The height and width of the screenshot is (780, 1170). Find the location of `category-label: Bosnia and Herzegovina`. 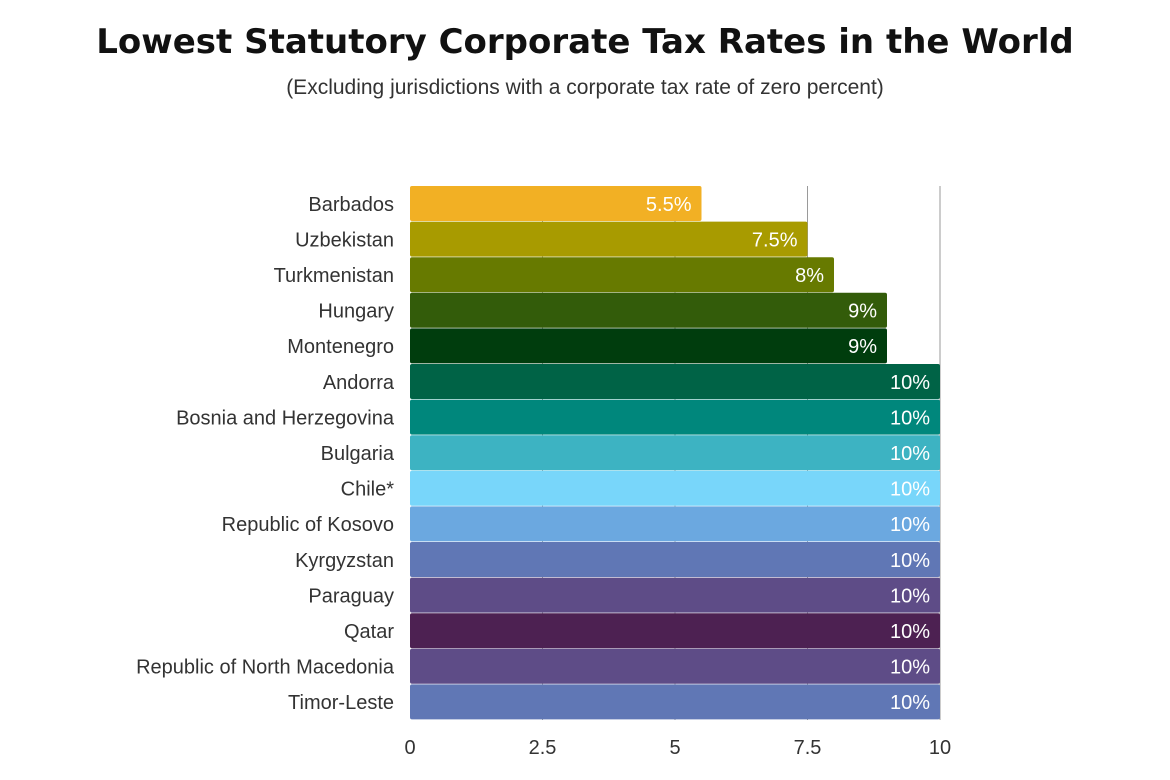

category-label: Bosnia and Herzegovina is located at coordinates (285, 418).